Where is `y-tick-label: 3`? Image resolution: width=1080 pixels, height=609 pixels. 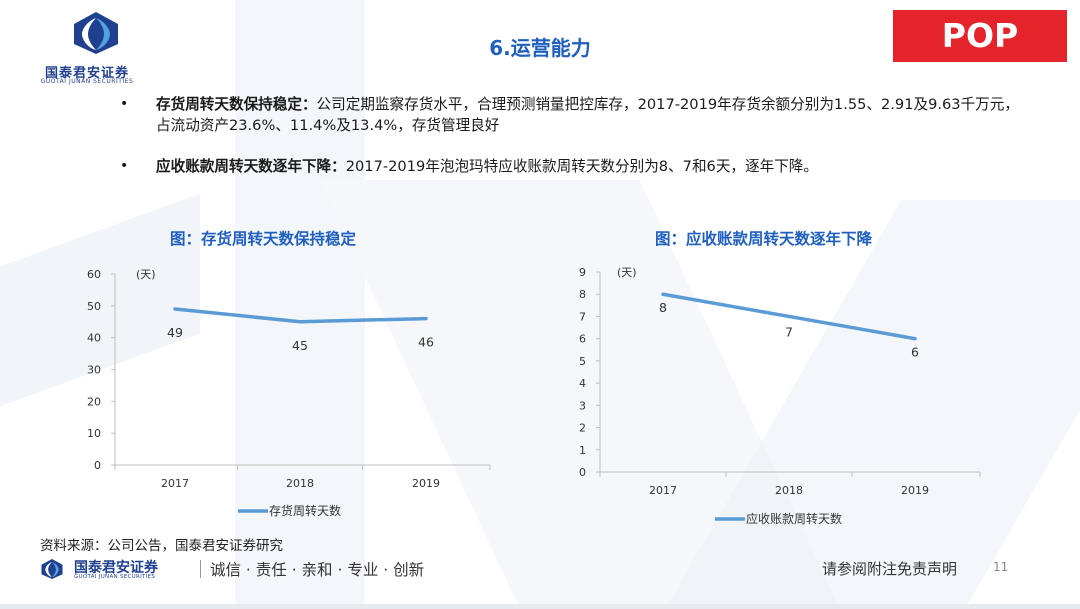
y-tick-label: 3 is located at coordinates (582, 405).